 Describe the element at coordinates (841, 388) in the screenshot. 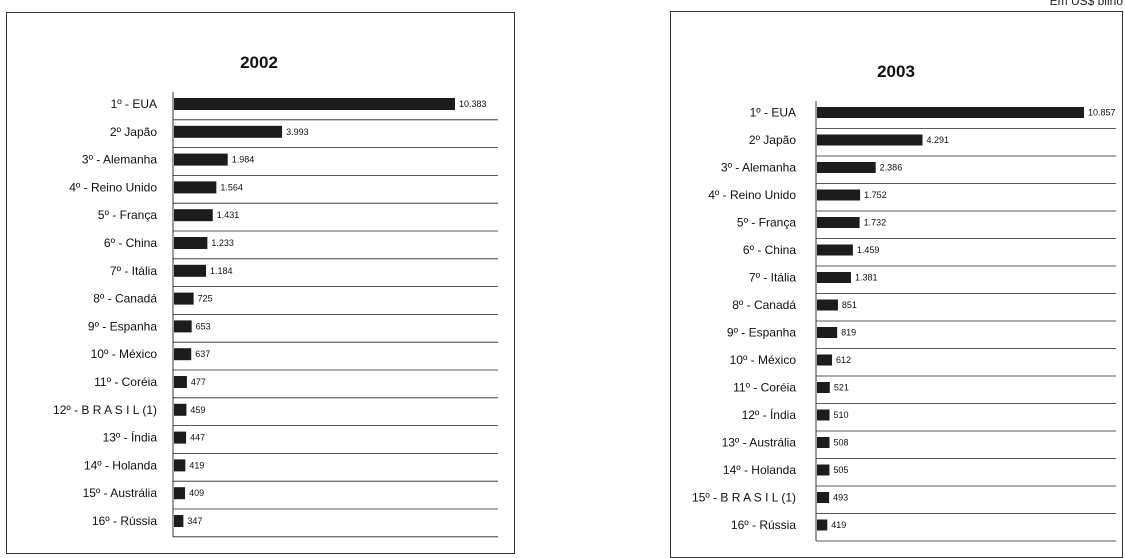

I see `value-label: 521` at that location.